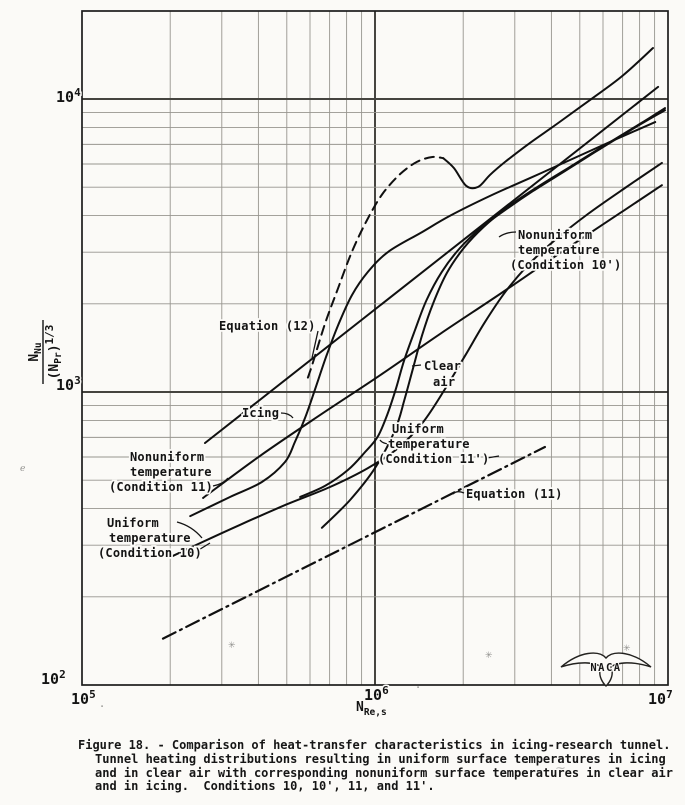 Image resolution: width=685 pixels, height=805 pixels. Describe the element at coordinates (260, 413) in the screenshot. I see `label-icing: Icing` at that location.